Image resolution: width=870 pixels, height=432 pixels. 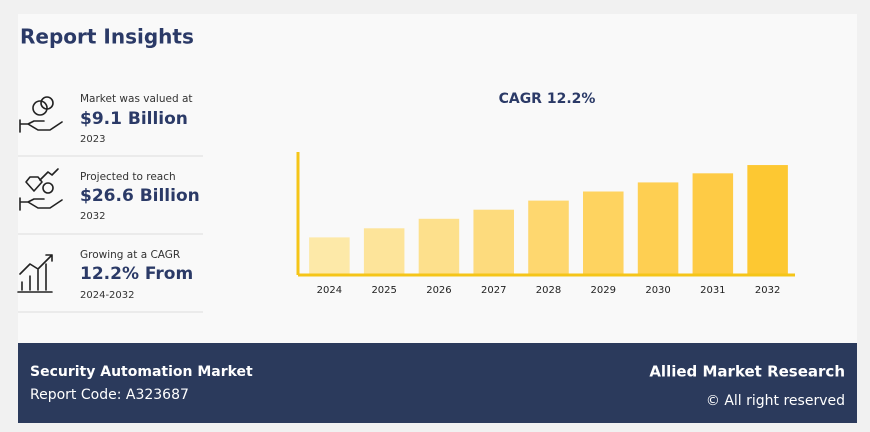 What do you see at coordinates (92, 139) in the screenshot?
I see `stat-period: 2023` at bounding box center [92, 139].